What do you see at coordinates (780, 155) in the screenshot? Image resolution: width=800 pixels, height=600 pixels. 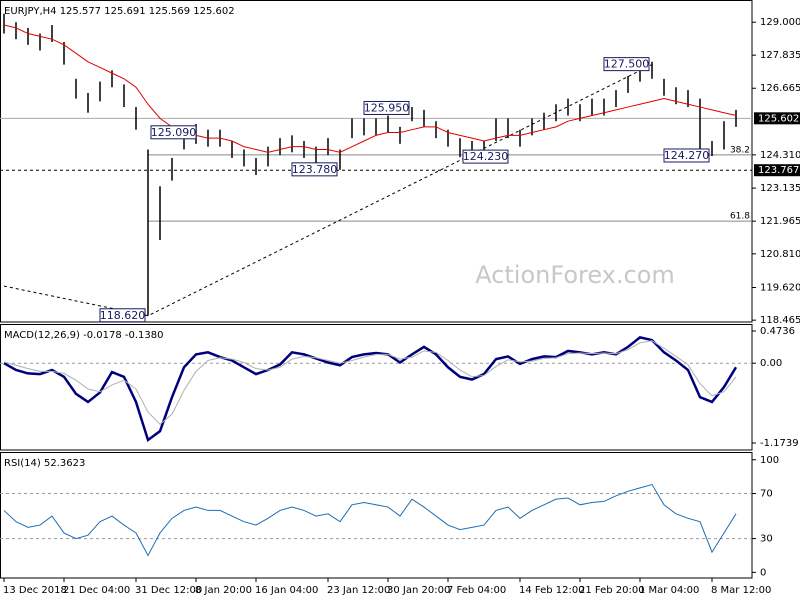 I see `y-tick-label: 124.310` at bounding box center [780, 155].